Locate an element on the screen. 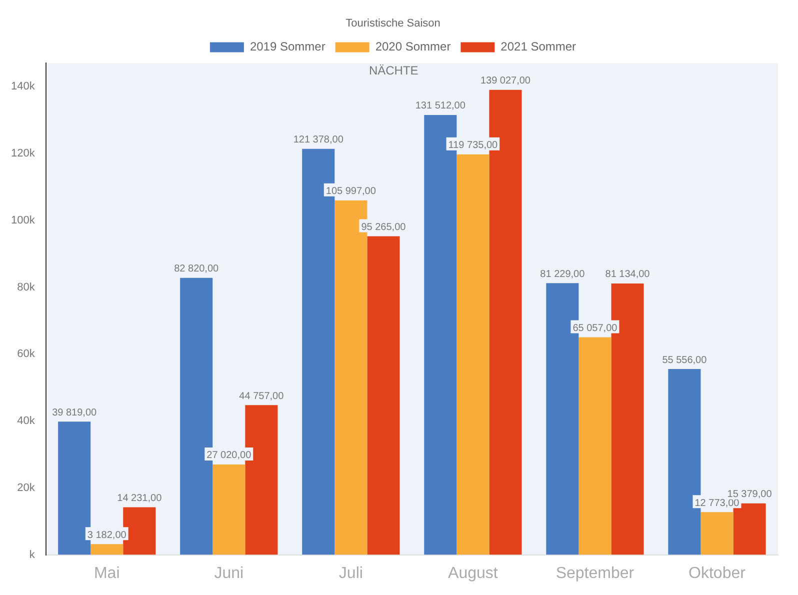 Image resolution: width=798 pixels, height=595 pixels. data-label: 65 057,00 is located at coordinates (595, 328).